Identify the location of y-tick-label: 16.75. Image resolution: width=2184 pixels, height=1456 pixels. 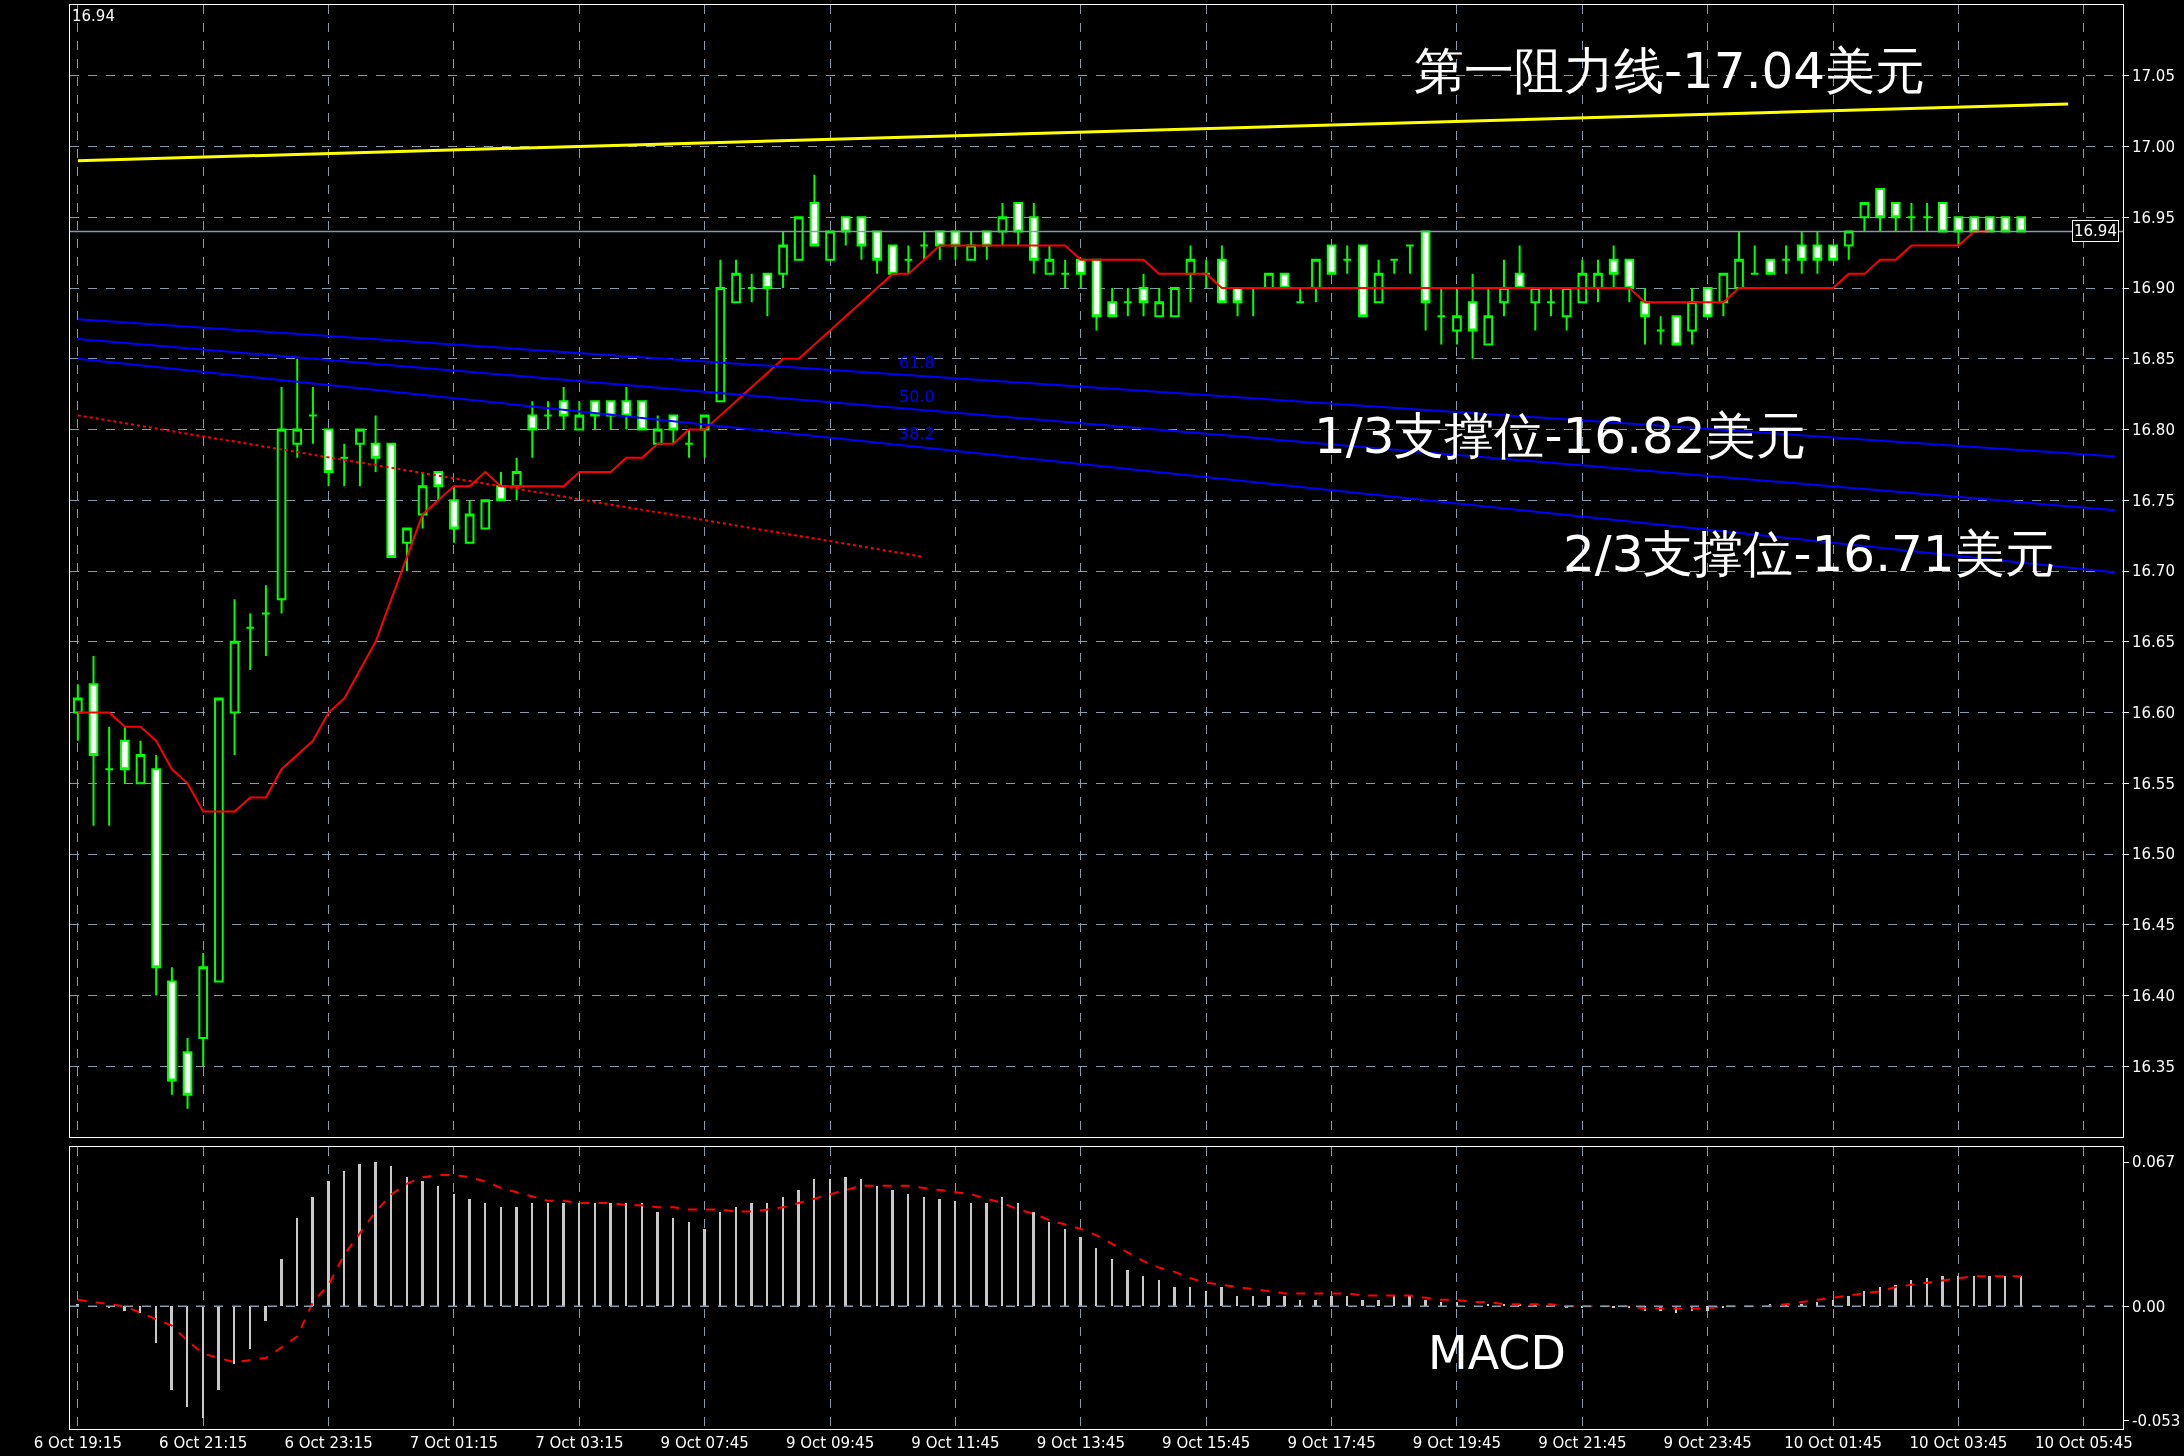
(2153, 500).